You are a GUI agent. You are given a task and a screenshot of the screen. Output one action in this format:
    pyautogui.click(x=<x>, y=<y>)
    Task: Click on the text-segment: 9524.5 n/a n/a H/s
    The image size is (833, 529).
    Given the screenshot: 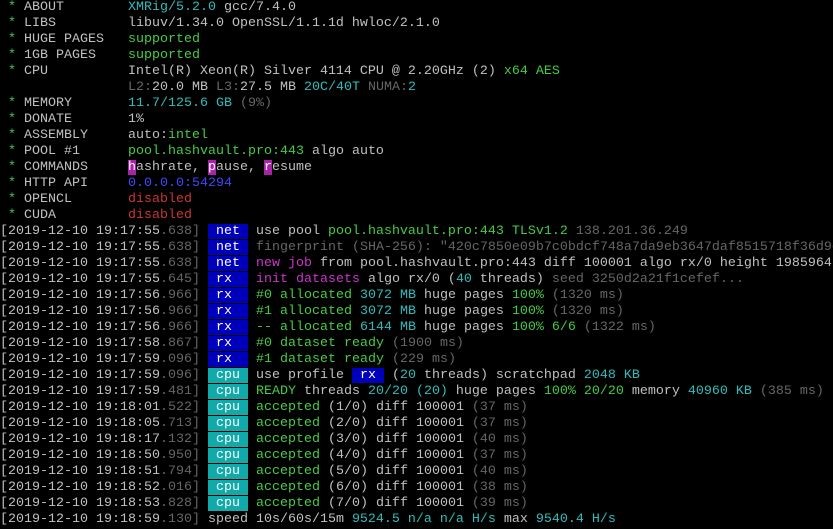 What is the action you would take?
    pyautogui.click(x=423, y=519)
    